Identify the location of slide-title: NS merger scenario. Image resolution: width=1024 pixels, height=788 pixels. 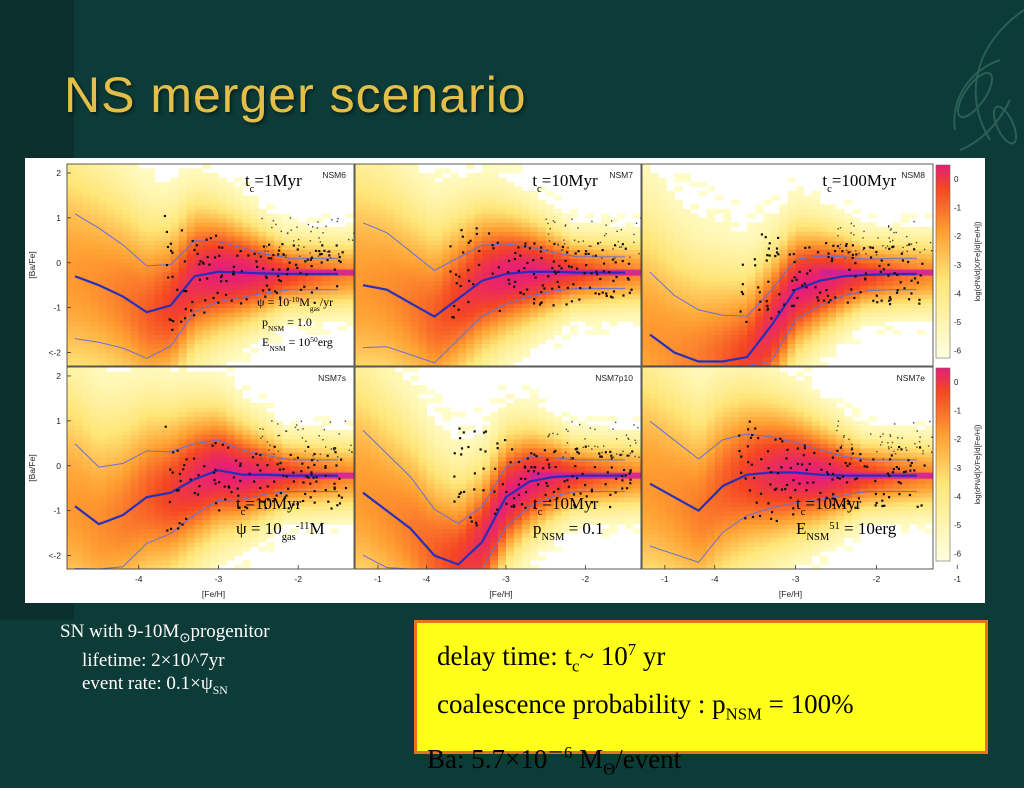
(295, 95).